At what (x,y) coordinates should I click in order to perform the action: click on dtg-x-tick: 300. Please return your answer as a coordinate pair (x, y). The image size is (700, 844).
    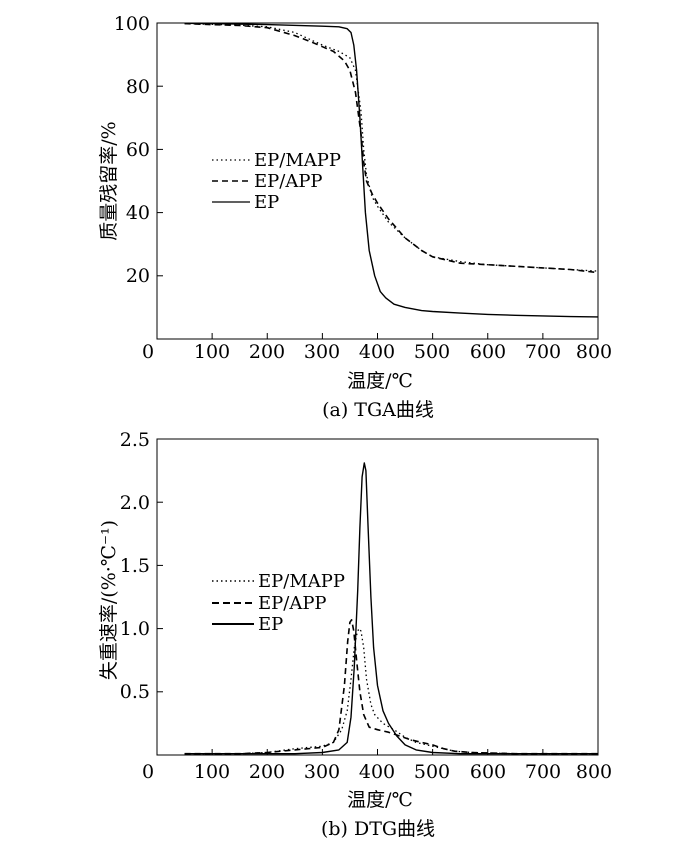
    Looking at the image, I should click on (322, 772).